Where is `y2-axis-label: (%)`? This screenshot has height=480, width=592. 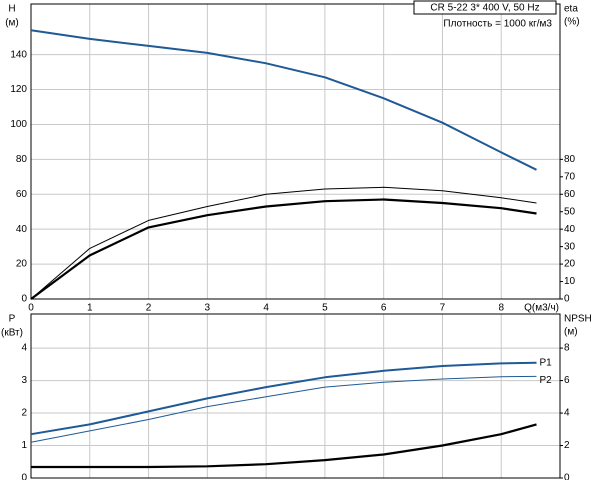
y2-axis-label: (%) is located at coordinates (572, 22).